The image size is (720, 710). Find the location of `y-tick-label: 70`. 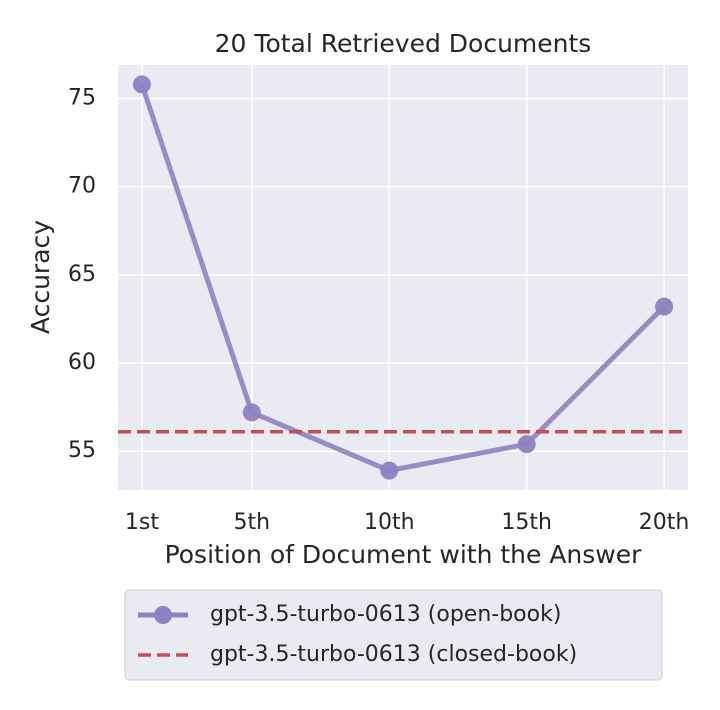

y-tick-label: 70 is located at coordinates (82, 186).